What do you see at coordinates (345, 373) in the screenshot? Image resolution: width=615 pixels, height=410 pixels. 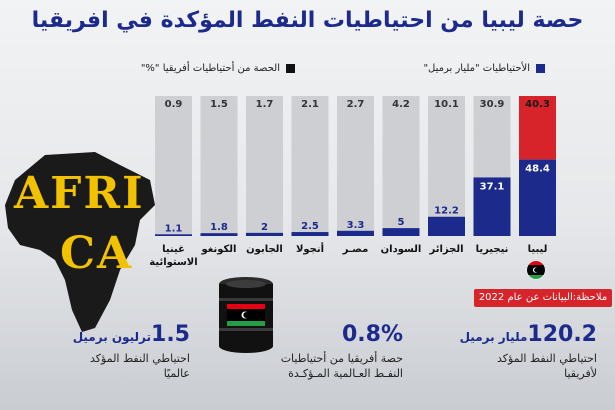 I see `stat-africa-share-desc2: النفـط العـالمية المـؤكـدة` at bounding box center [345, 373].